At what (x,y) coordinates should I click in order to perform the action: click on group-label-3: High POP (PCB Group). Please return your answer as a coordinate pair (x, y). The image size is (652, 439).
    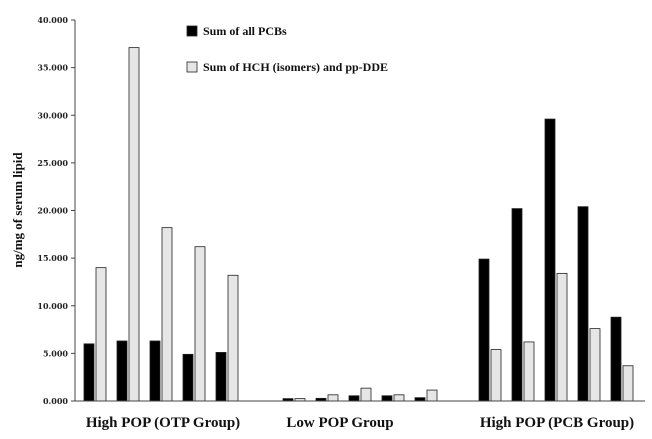
    Looking at the image, I should click on (557, 423).